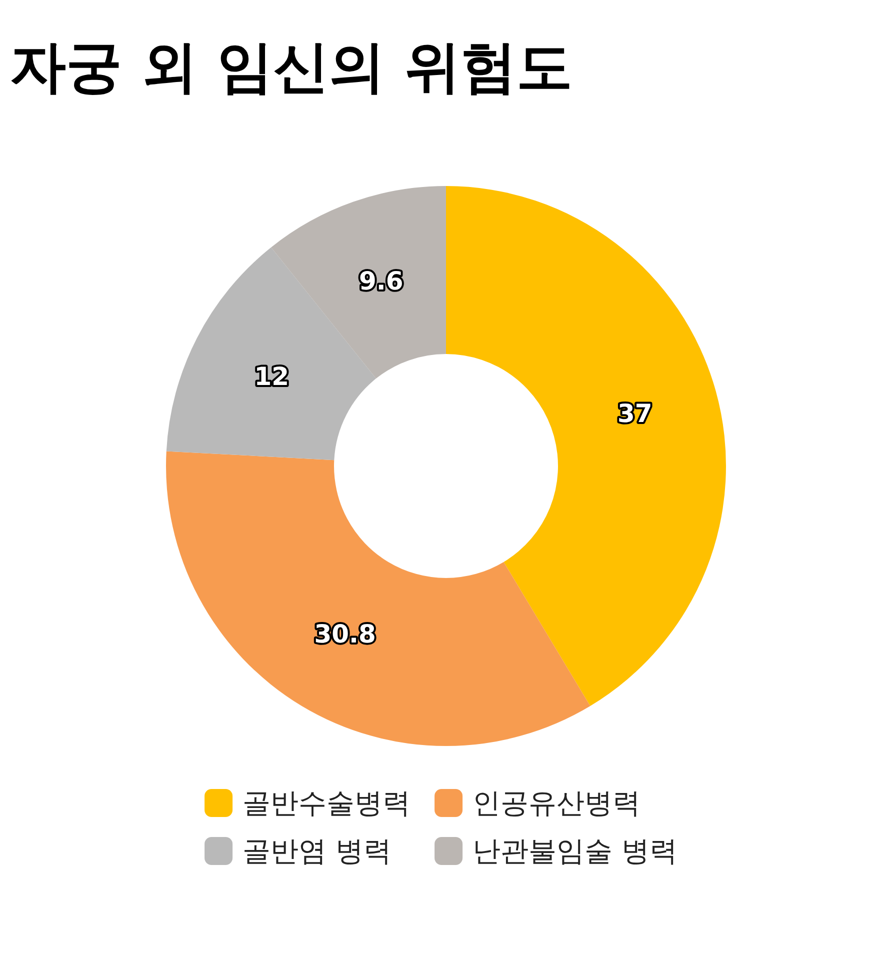  Describe the element at coordinates (272, 376) in the screenshot. I see `data-label: 12` at that location.